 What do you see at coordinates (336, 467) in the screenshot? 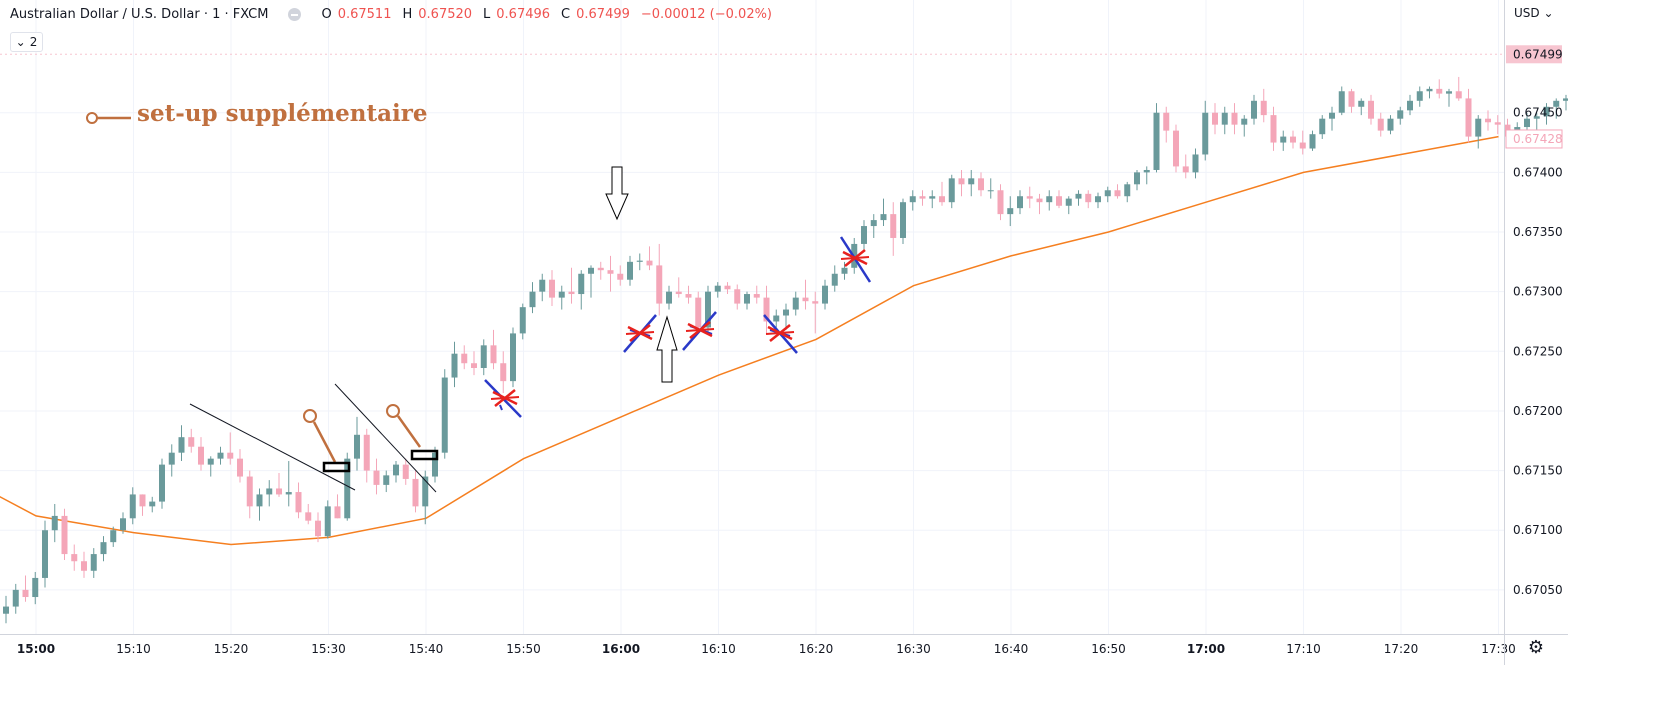
I see `breakout-box` at bounding box center [336, 467].